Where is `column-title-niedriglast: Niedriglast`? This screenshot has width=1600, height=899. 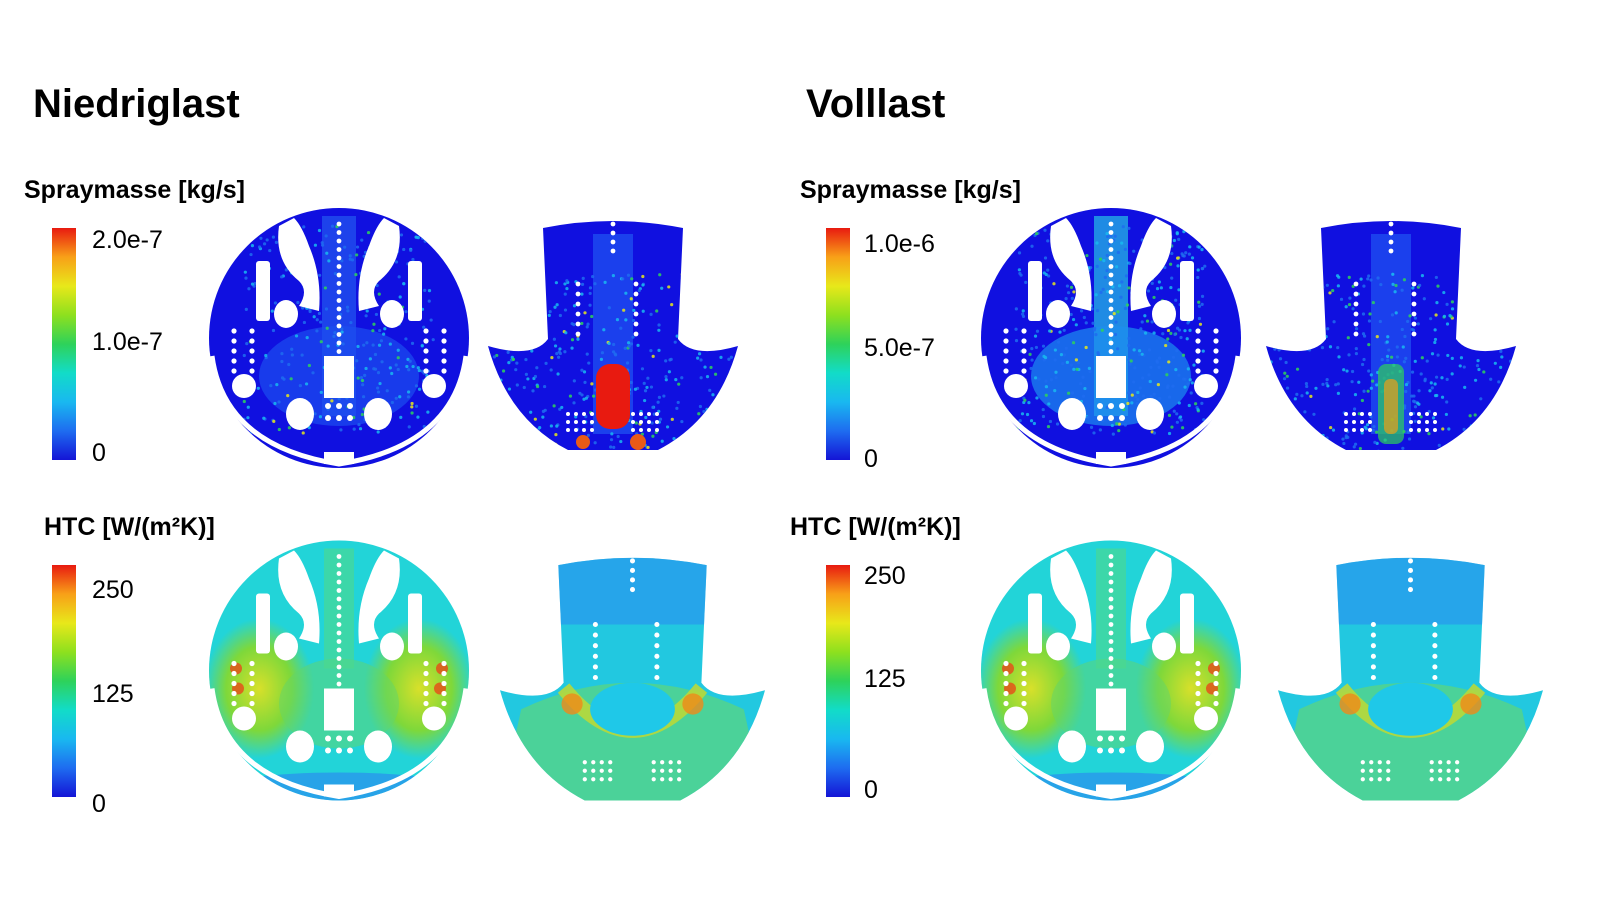 column-title-niedriglast: Niedriglast is located at coordinates (136, 104).